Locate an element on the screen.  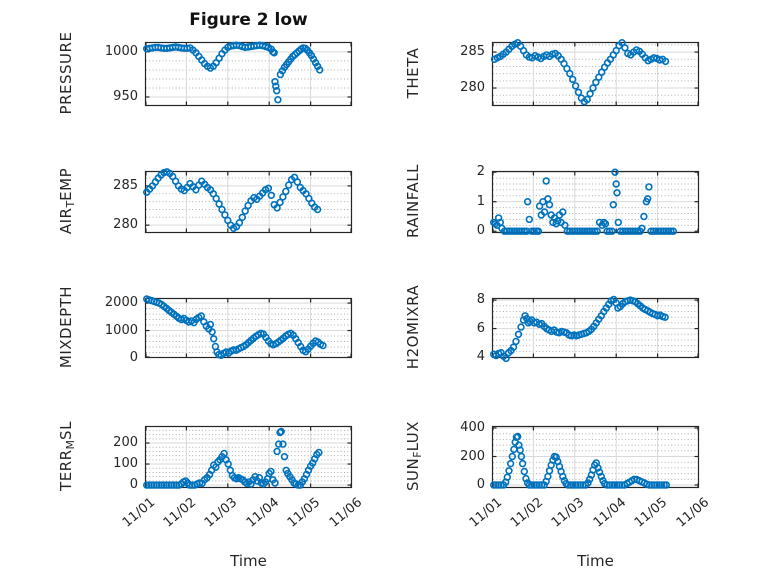
ytick-label-air_temp: 280 is located at coordinates (125, 225).